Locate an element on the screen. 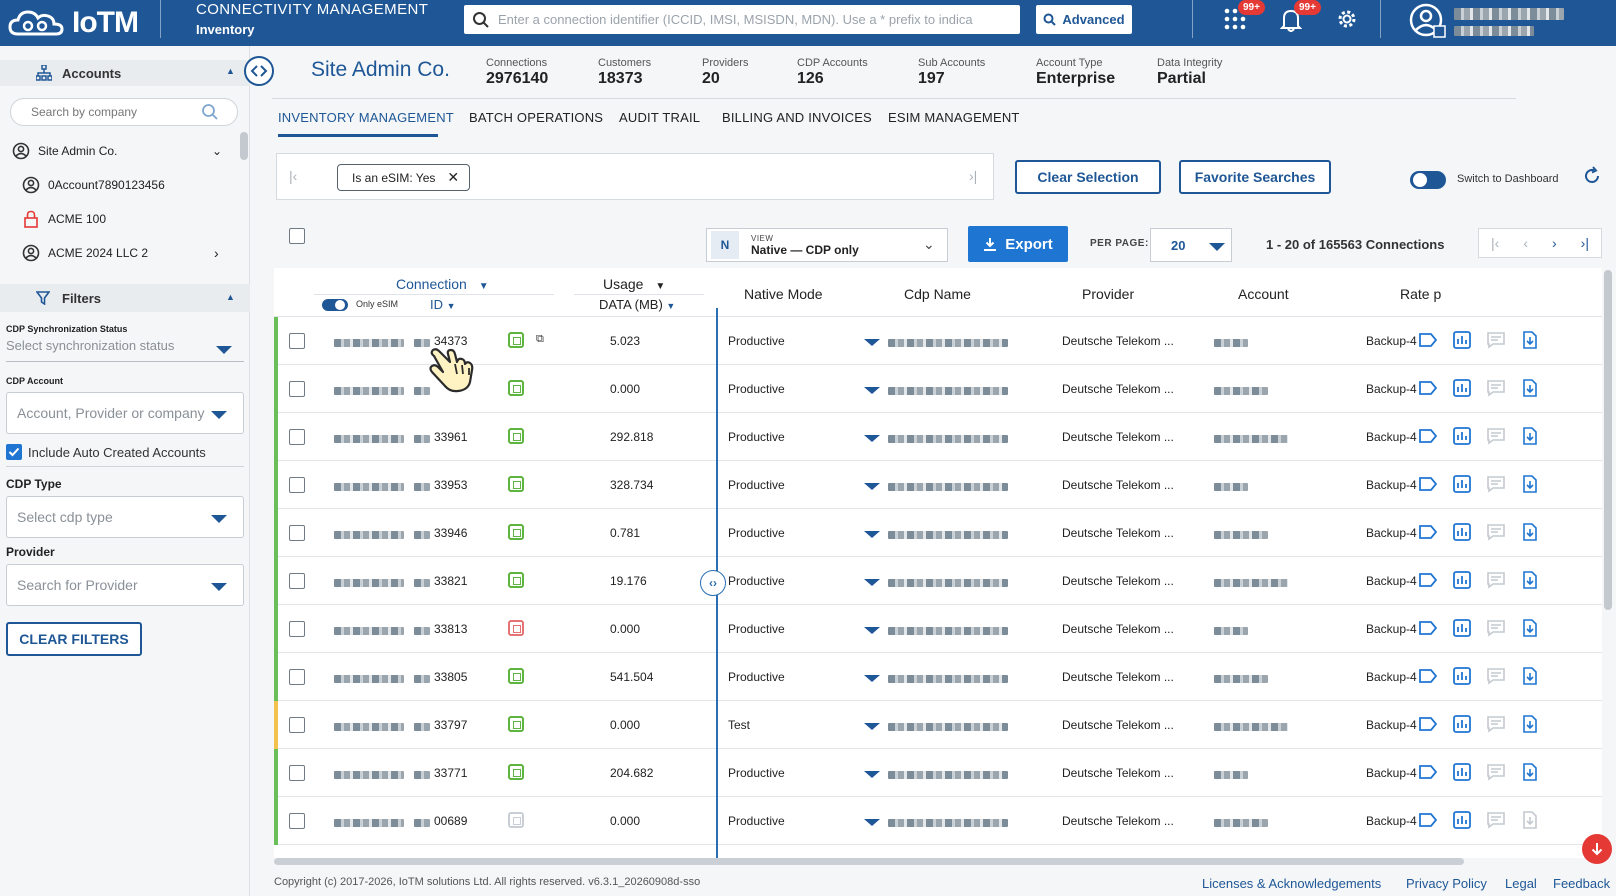 The height and width of the screenshot is (896, 1616). include-auto-created-checkbox: Include Auto Created Accounts is located at coordinates (106, 452).